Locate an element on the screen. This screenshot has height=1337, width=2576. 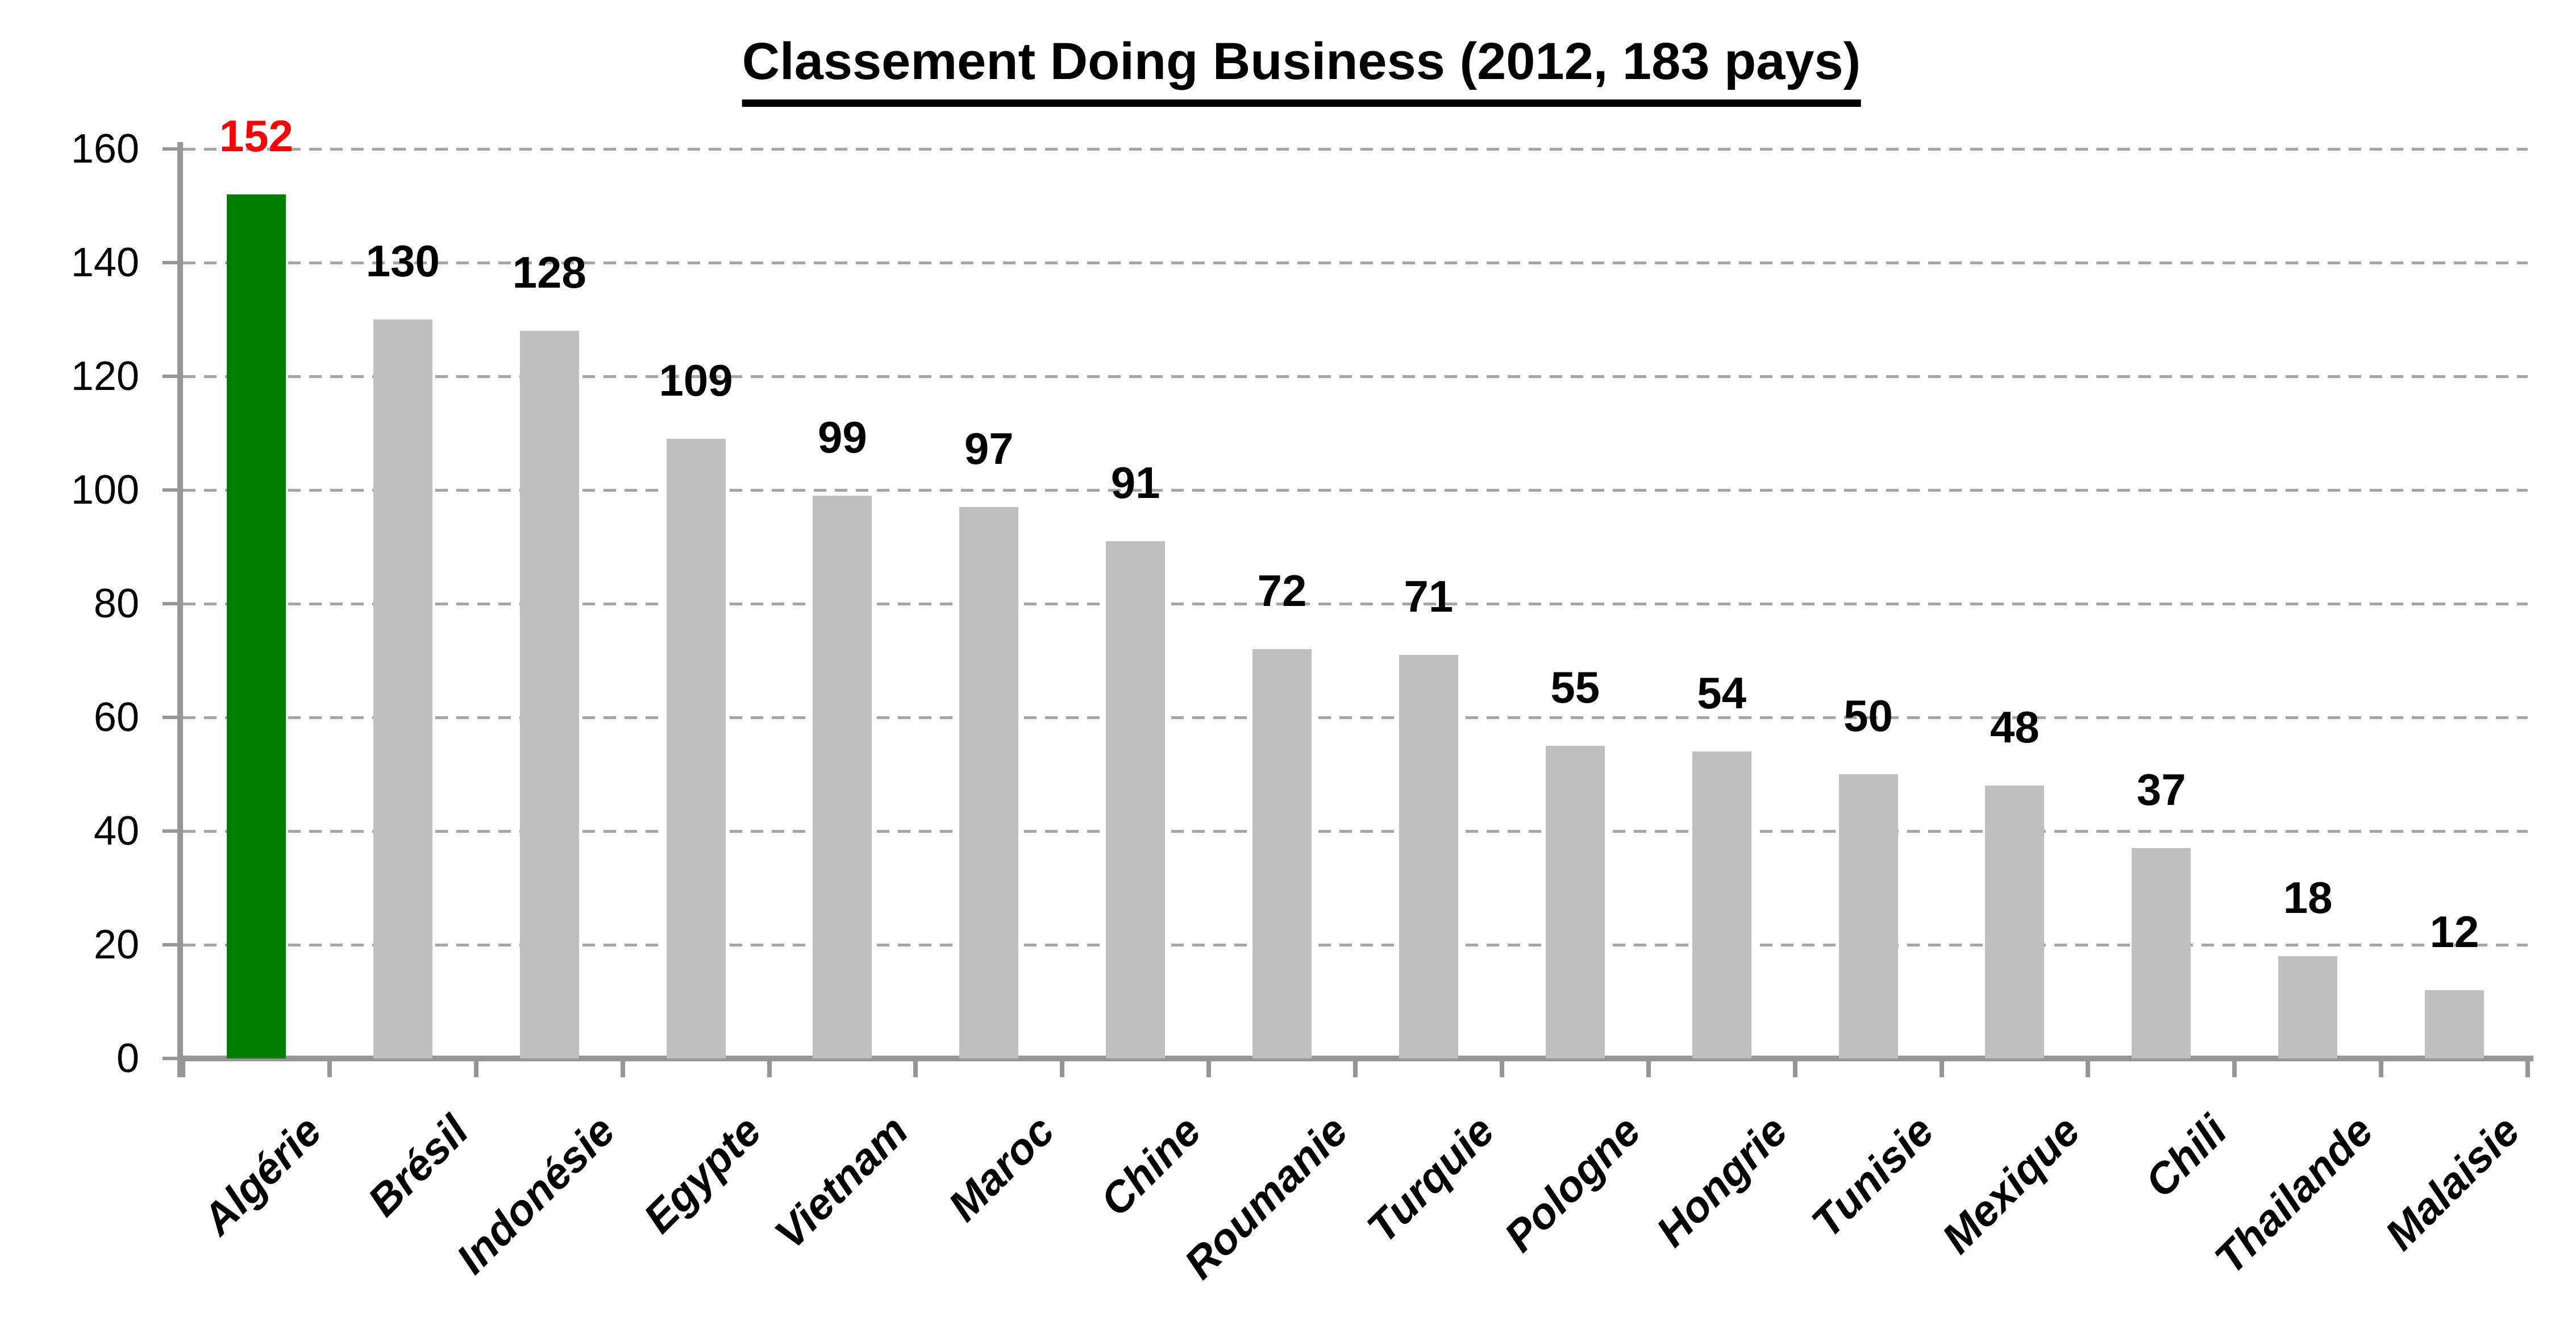
x-category-label: Indonésie is located at coordinates (536, 1195).